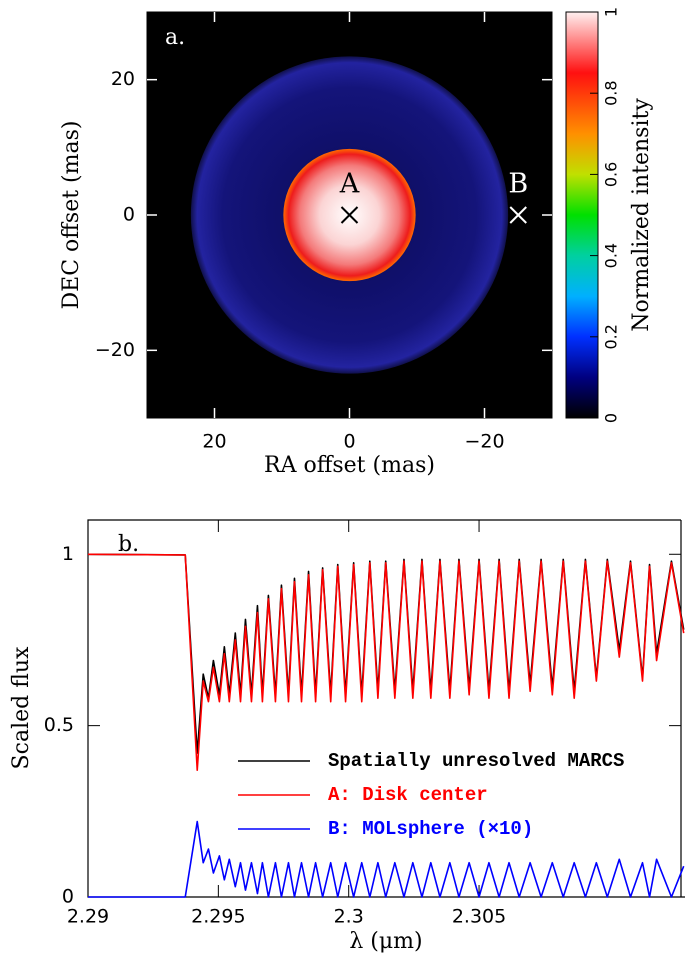 The height and width of the screenshot is (959, 685). Describe the element at coordinates (476, 761) in the screenshot. I see `legend-label: Spatially unresolved MARCS` at that location.